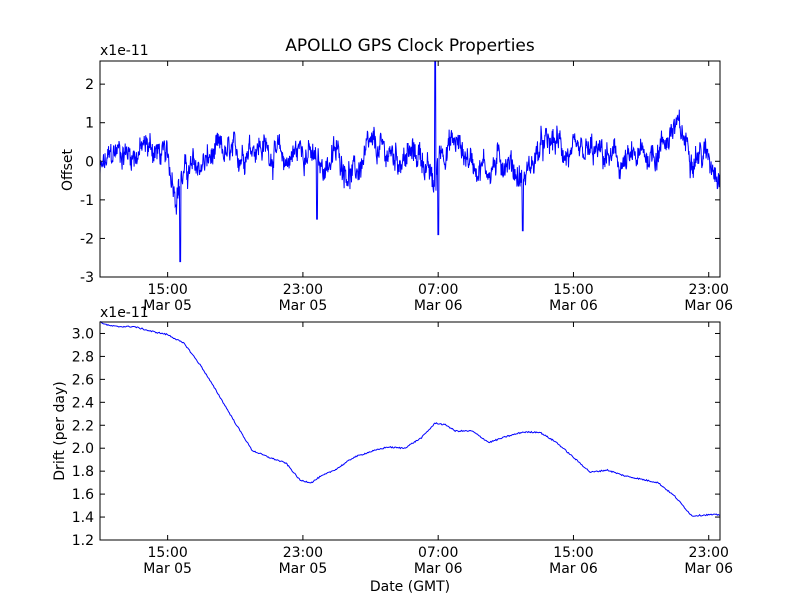  Describe the element at coordinates (83, 403) in the screenshot. I see `ytick-label: 2.4` at that location.